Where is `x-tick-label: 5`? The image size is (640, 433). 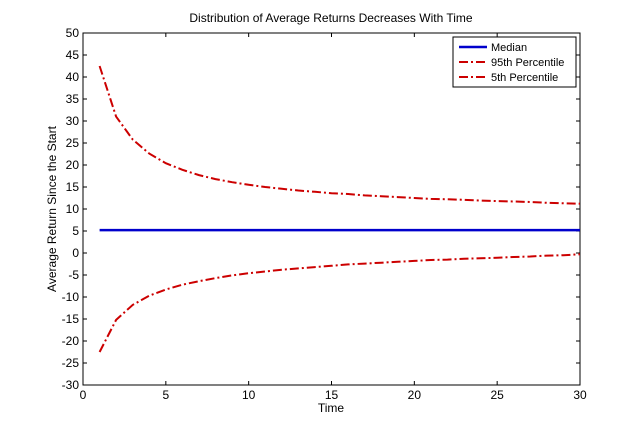
x-tick-label: 5 is located at coordinates (165, 395).